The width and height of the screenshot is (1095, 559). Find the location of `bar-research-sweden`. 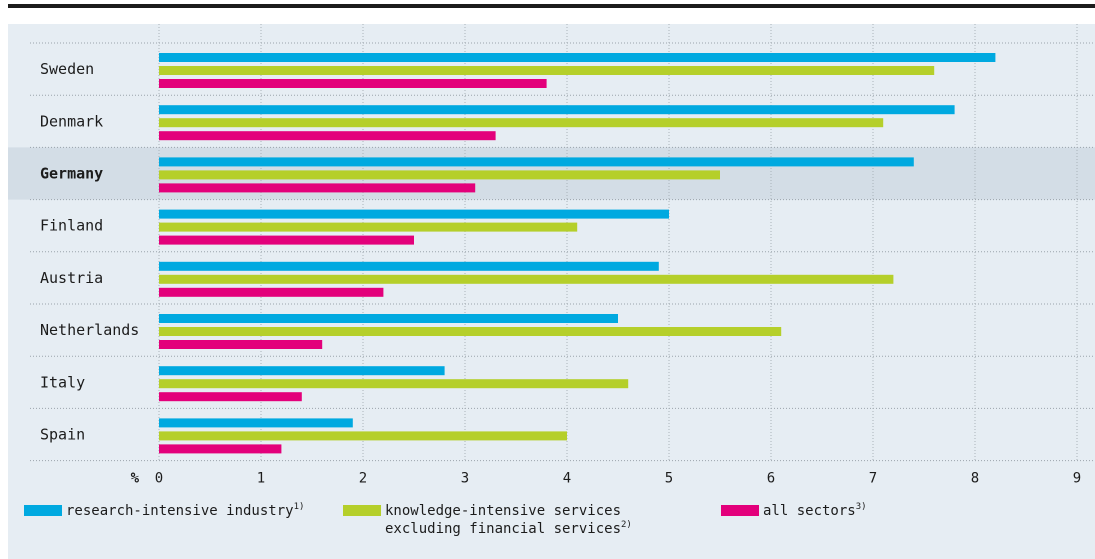

bar-research-sweden is located at coordinates (577, 57).